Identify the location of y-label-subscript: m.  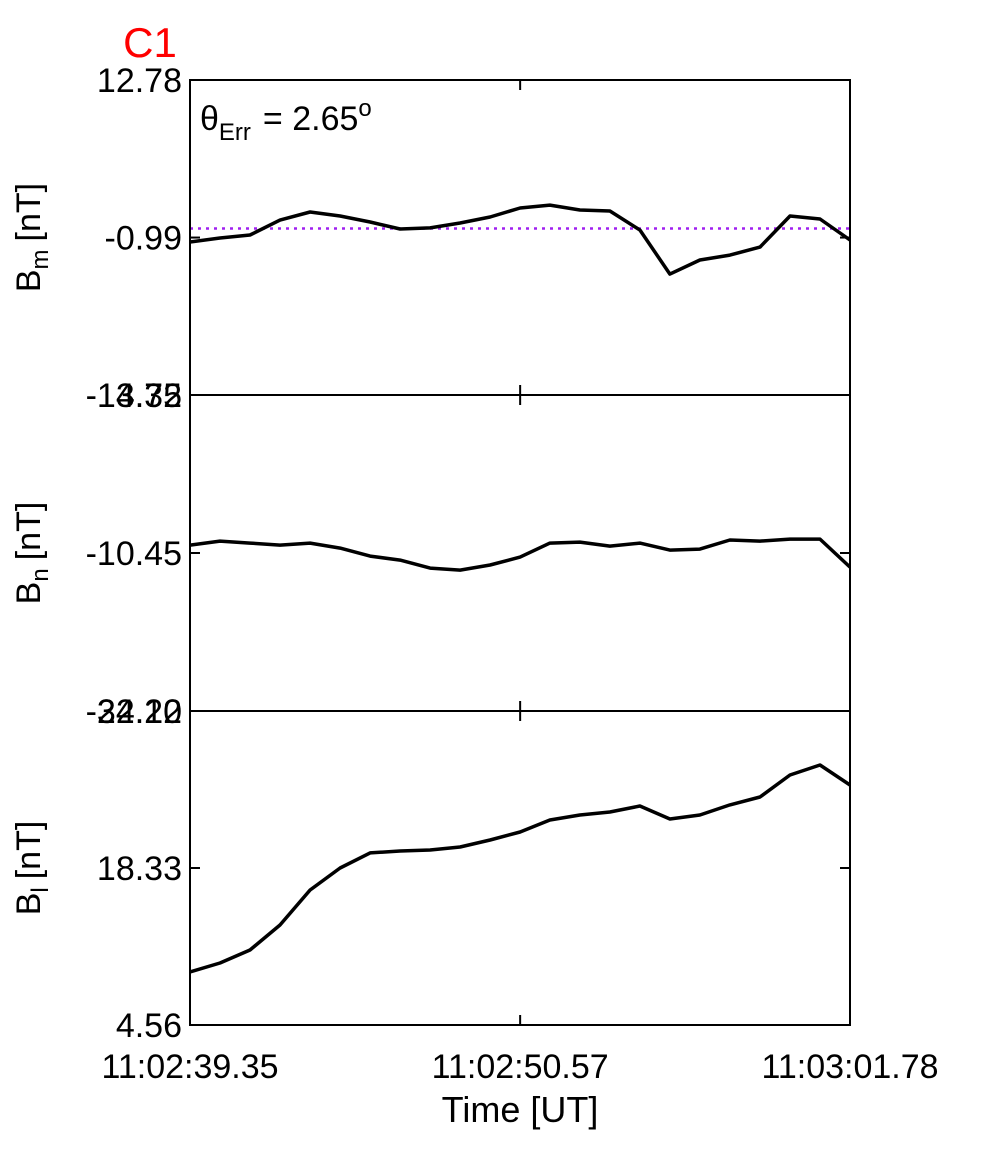
(40, 259).